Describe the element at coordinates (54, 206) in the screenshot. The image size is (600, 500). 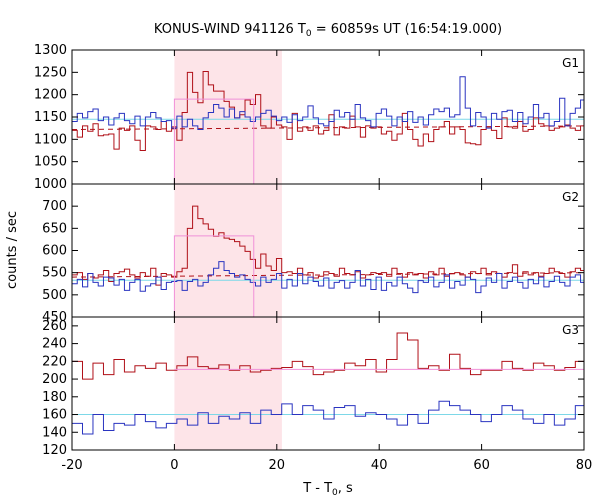
I see `y-tick-label: 700` at that location.